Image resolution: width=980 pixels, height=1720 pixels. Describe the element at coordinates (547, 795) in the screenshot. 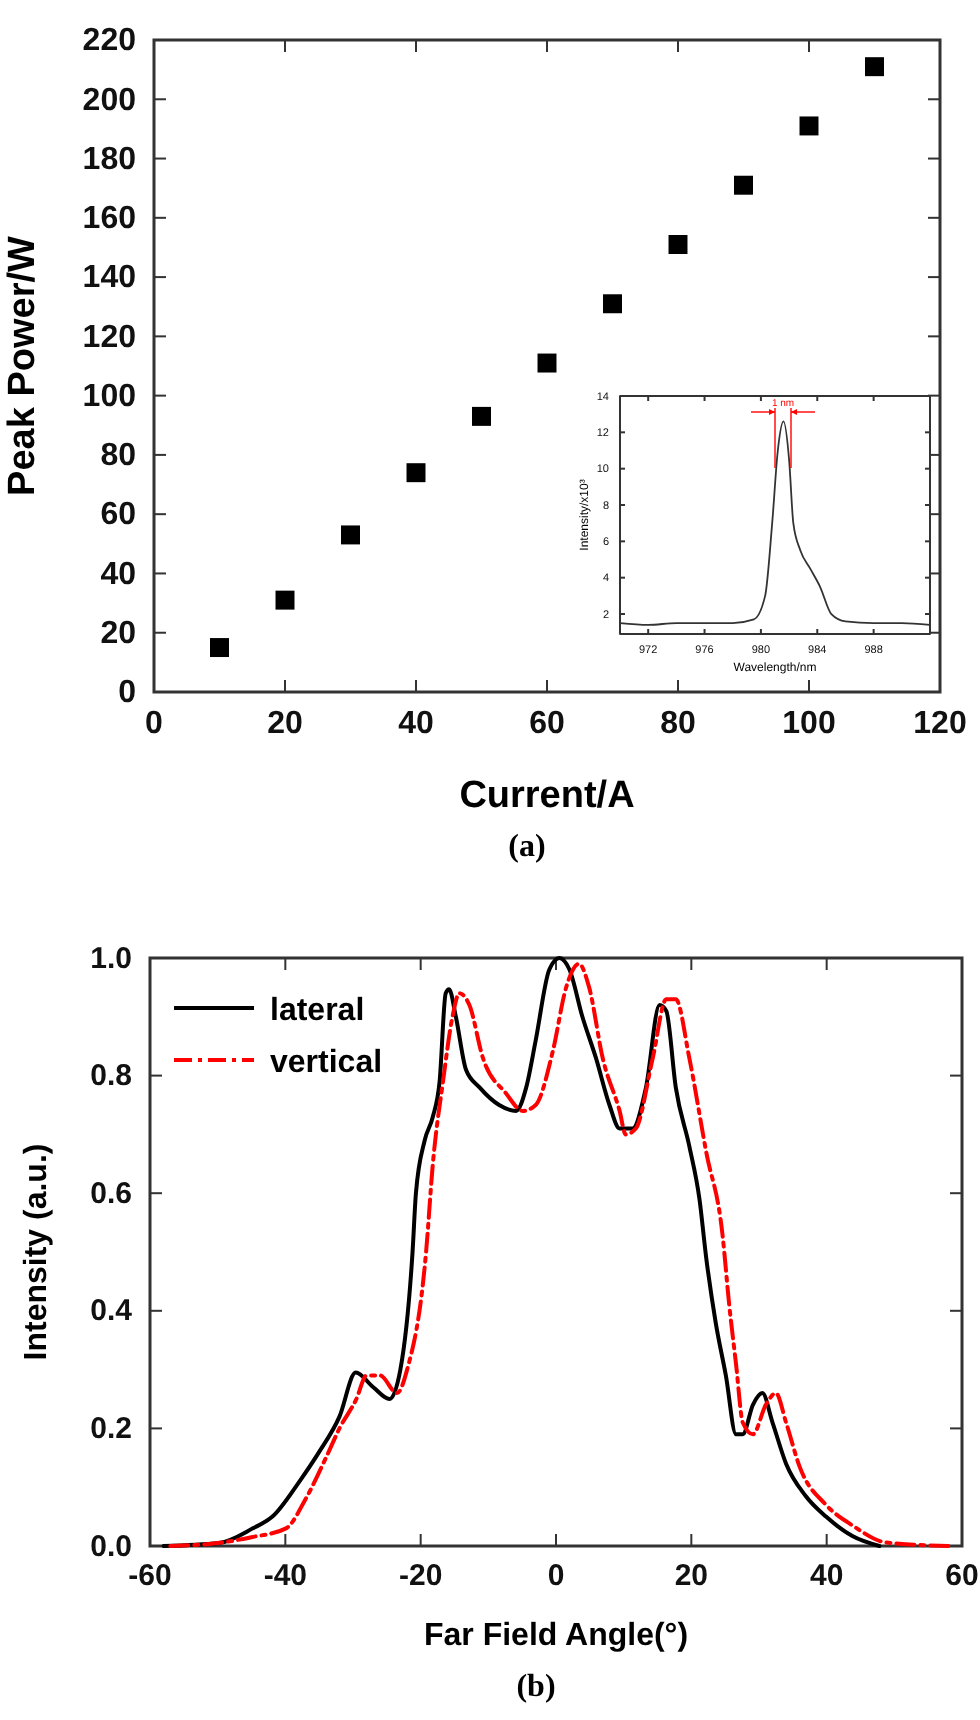

I see `x-axis-title: Current/A` at that location.